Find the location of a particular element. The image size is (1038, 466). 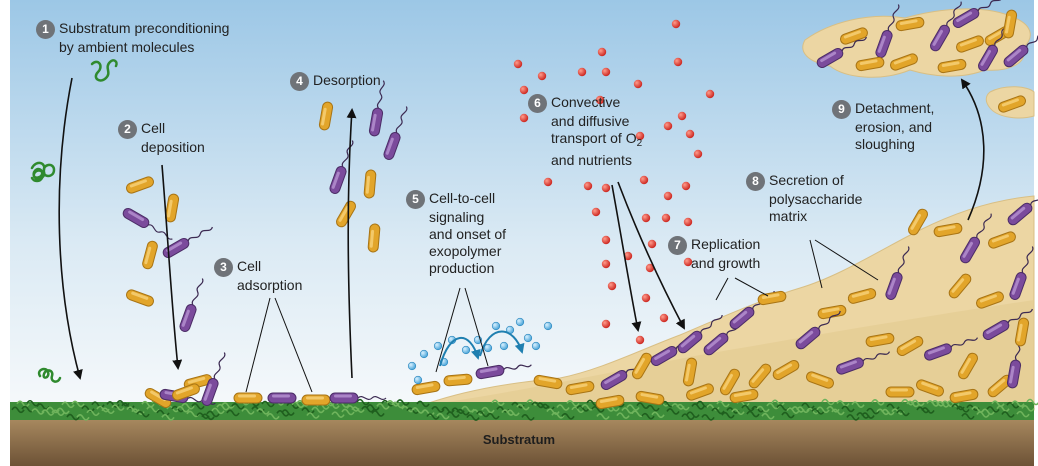

step-8-badge: 8 is located at coordinates (755, 181).